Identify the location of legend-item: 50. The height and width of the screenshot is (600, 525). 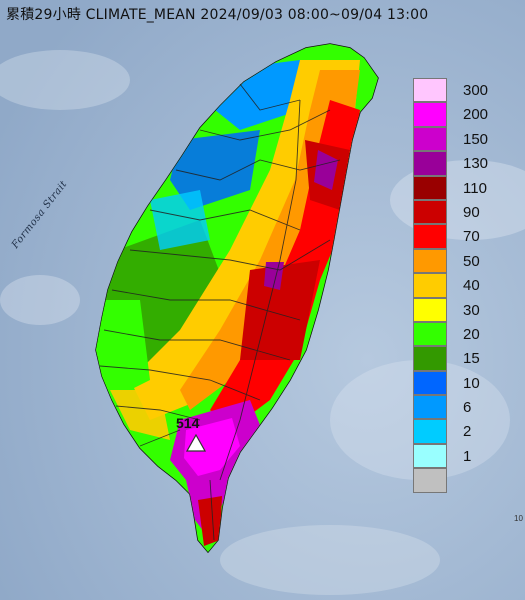
(458, 261).